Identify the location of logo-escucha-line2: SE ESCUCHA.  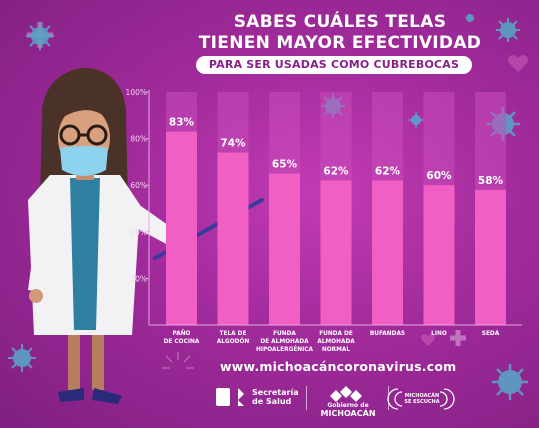
(422, 402).